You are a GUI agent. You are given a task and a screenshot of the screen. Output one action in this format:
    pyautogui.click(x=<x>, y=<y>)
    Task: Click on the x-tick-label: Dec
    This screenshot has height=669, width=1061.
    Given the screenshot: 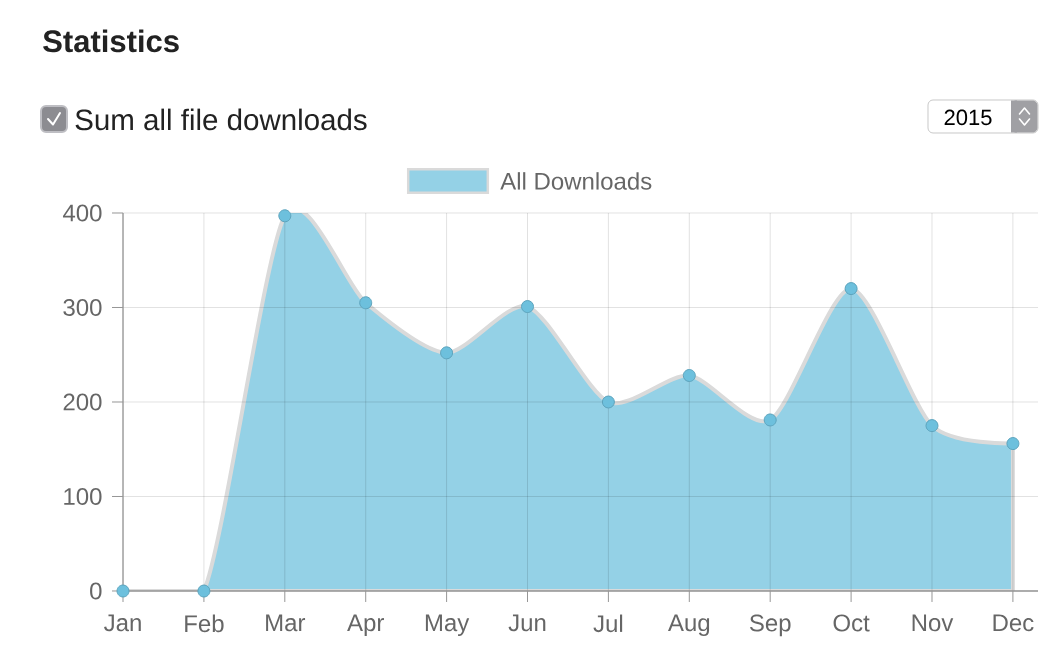 What is the action you would take?
    pyautogui.click(x=1013, y=623)
    